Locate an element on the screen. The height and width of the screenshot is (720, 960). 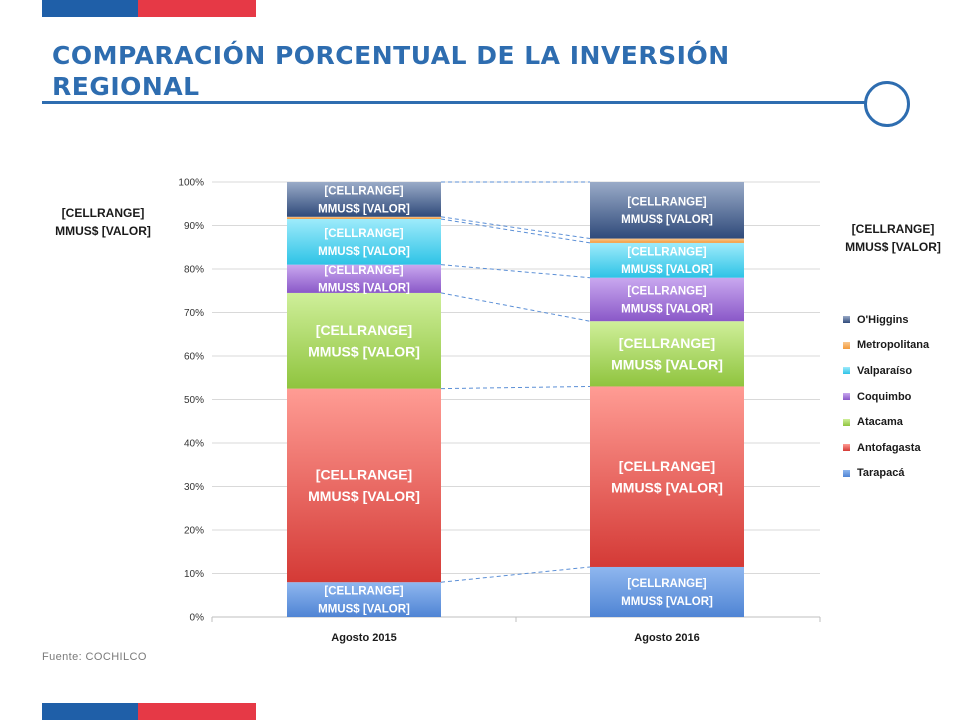
legend-item: Antofagasta is located at coordinates (886, 448).